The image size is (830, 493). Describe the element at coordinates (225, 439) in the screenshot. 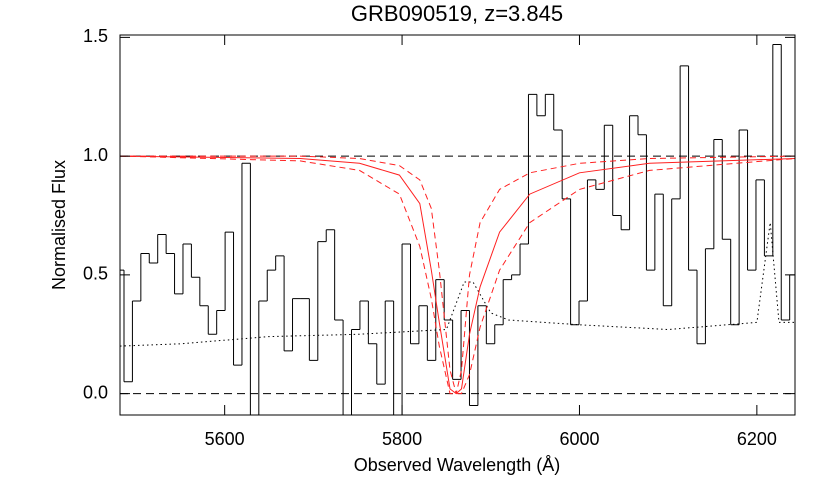

I see `x-tick-label: 5600` at that location.